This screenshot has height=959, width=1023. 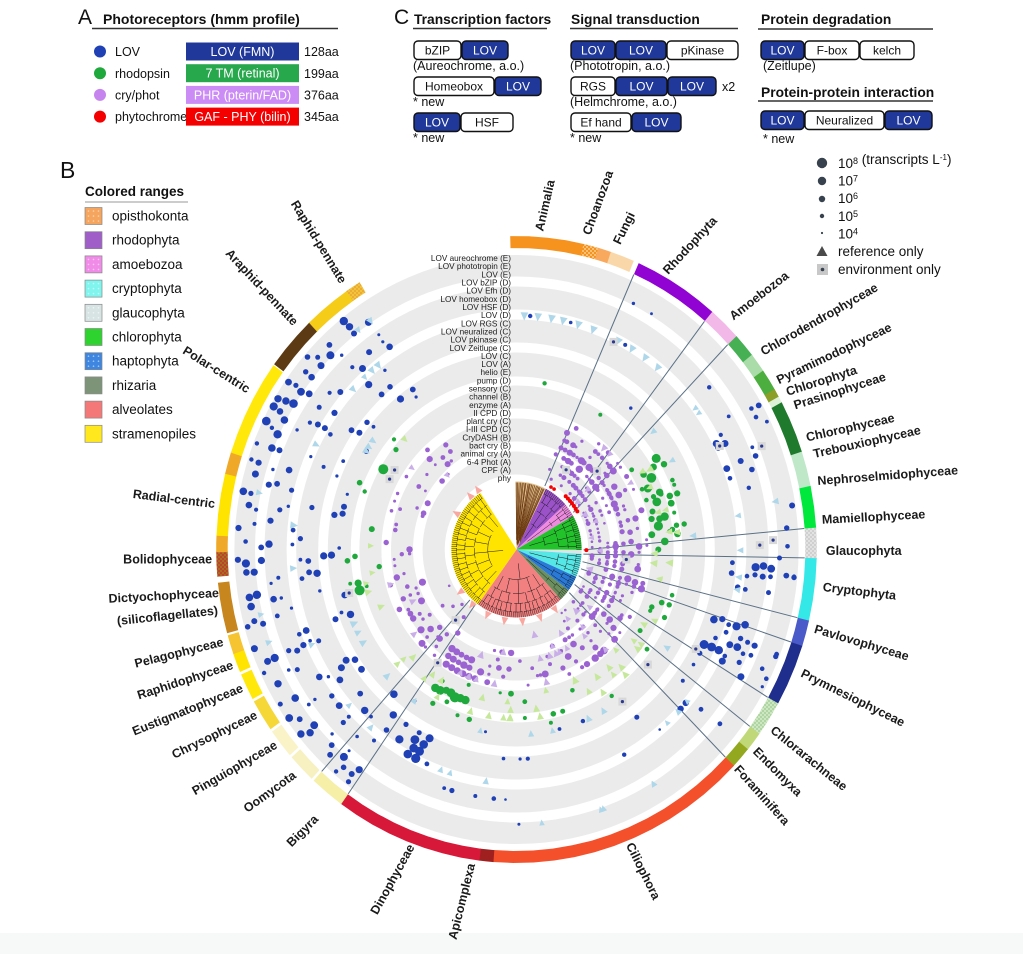 What do you see at coordinates (134, 191) in the screenshot?
I see `svg-text: Colored ranges` at bounding box center [134, 191].